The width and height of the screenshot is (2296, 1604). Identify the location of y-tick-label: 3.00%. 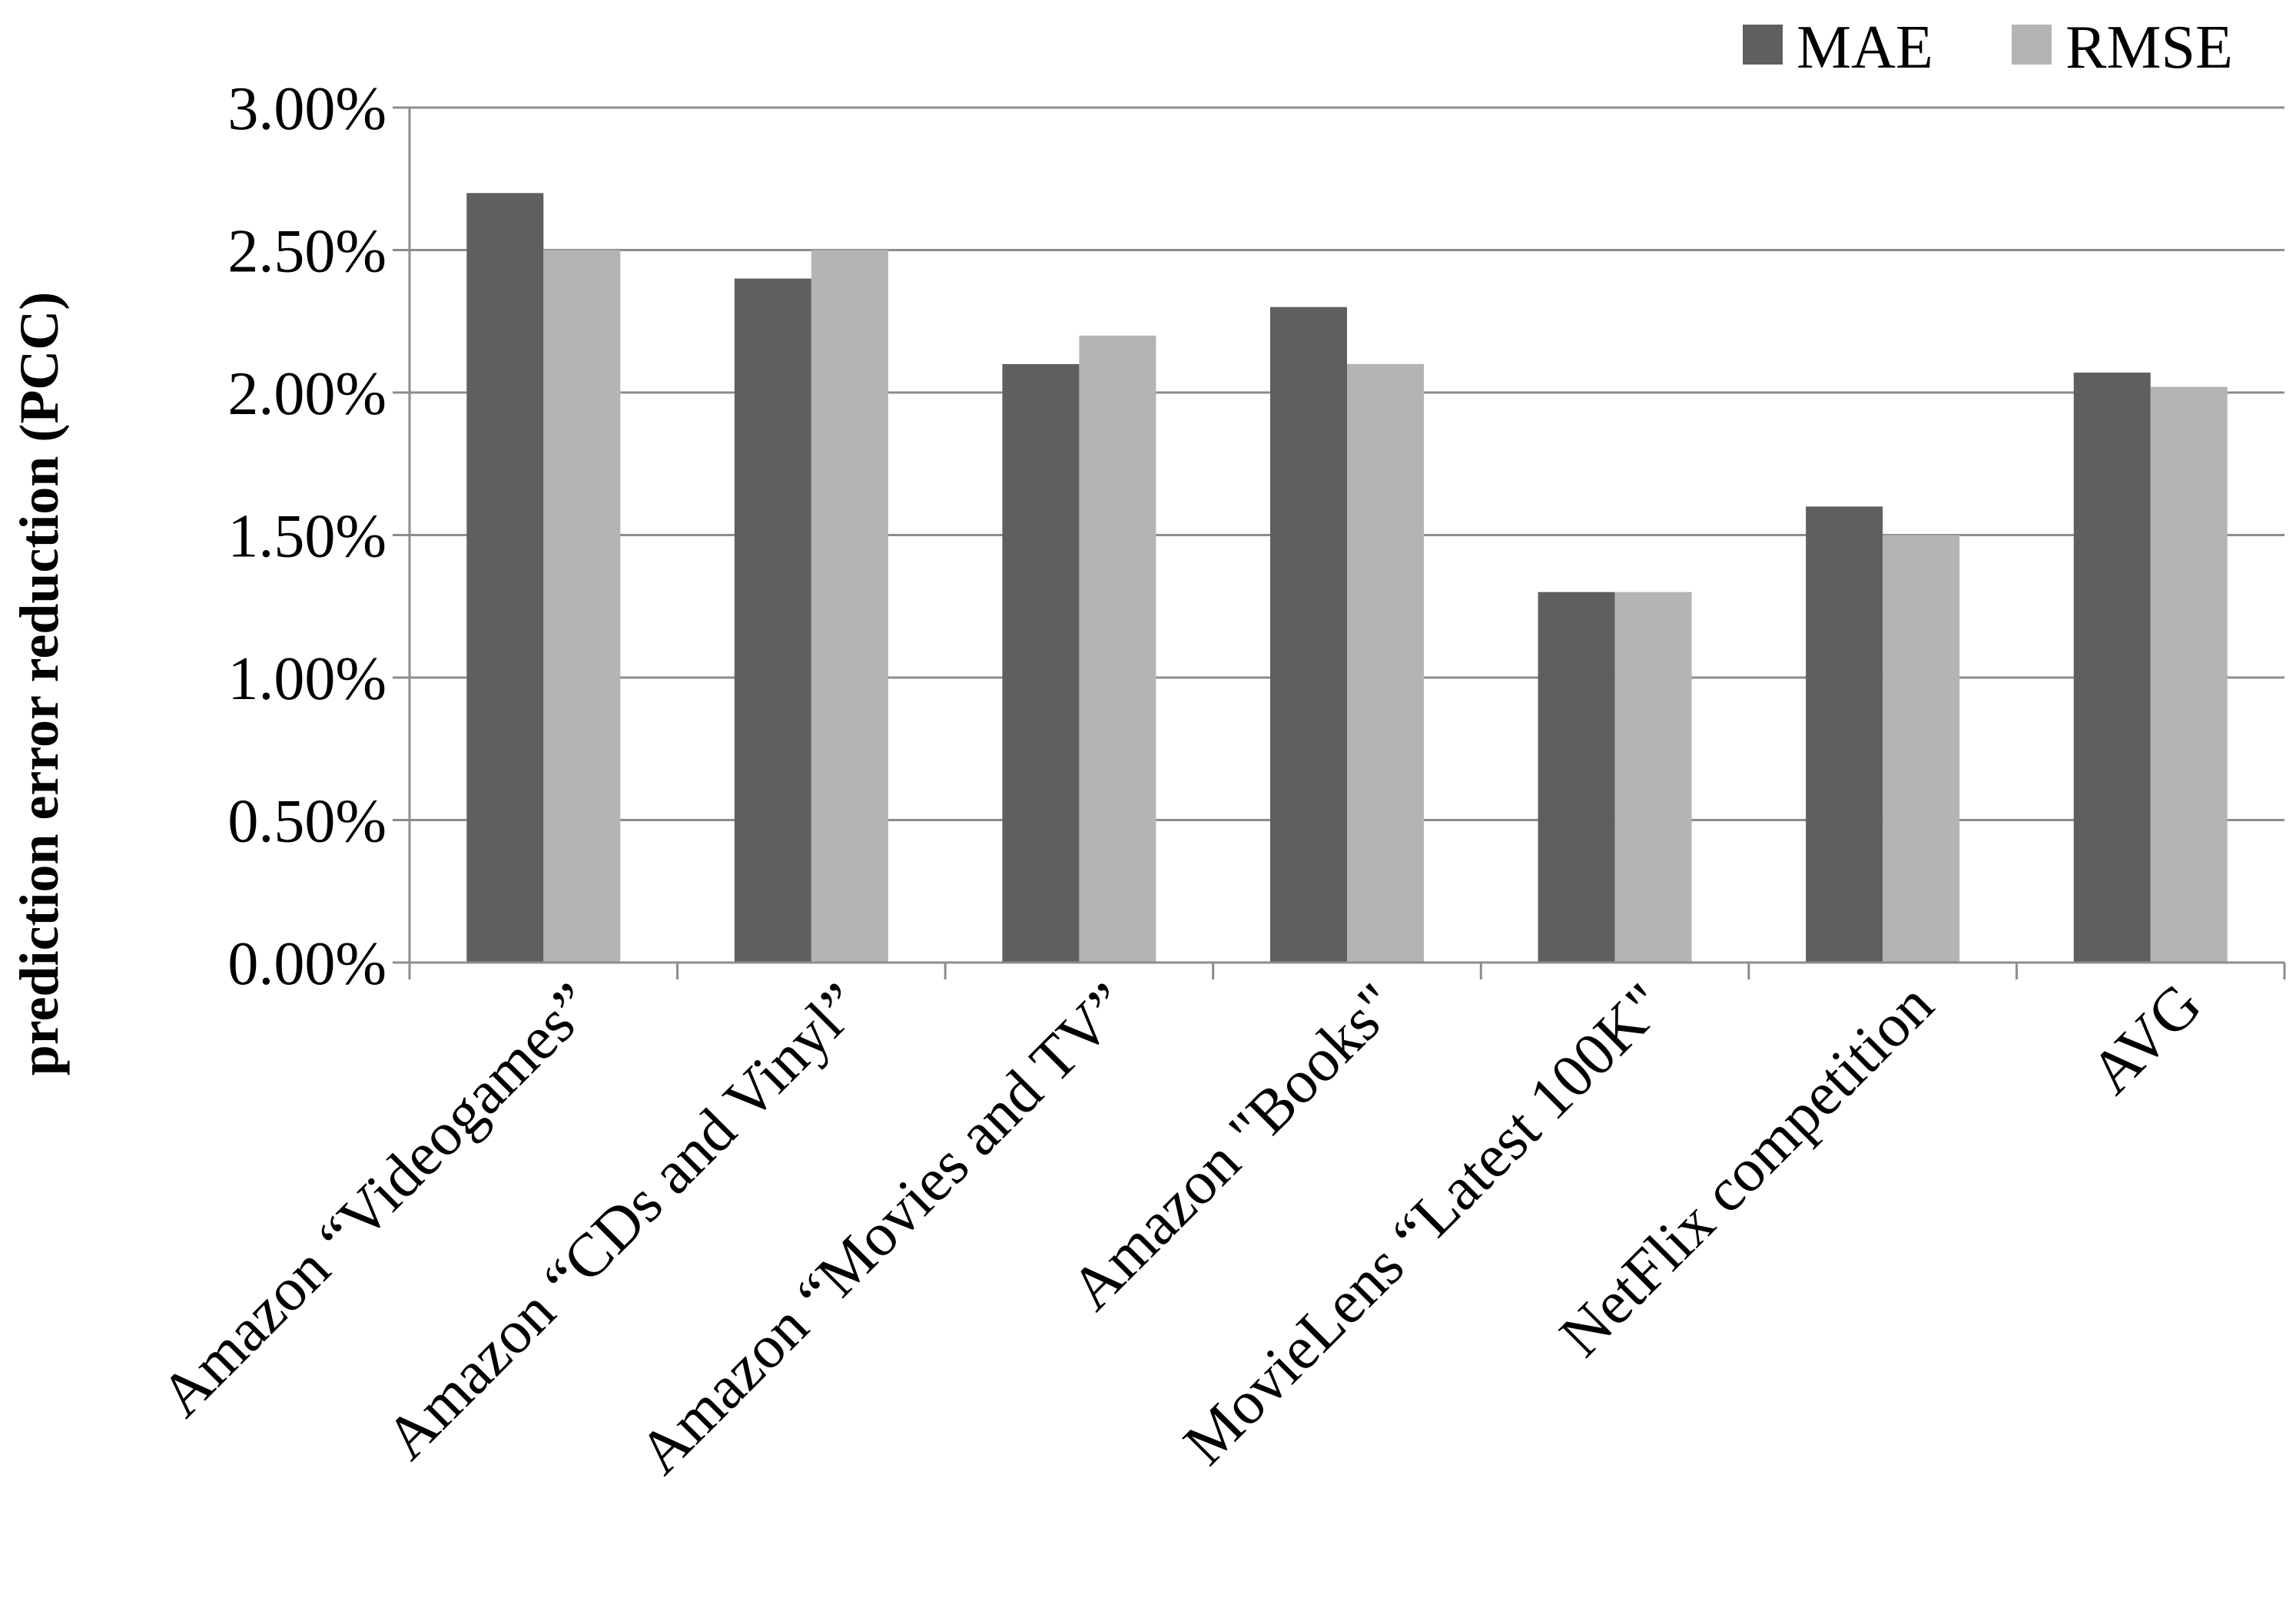
(307, 109).